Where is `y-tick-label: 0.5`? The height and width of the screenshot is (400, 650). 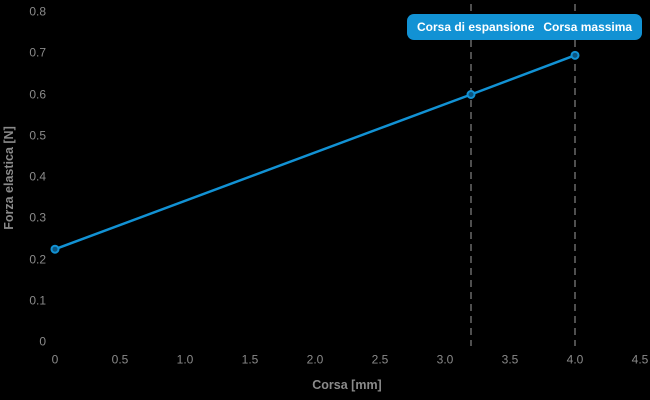 y-tick-label: 0.5 is located at coordinates (37, 135).